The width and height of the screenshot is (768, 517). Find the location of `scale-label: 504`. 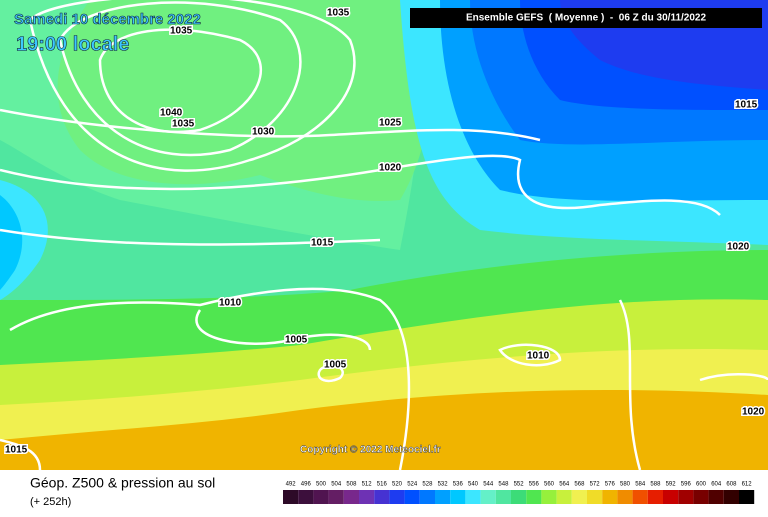

scale-label: 504 is located at coordinates (336, 485).